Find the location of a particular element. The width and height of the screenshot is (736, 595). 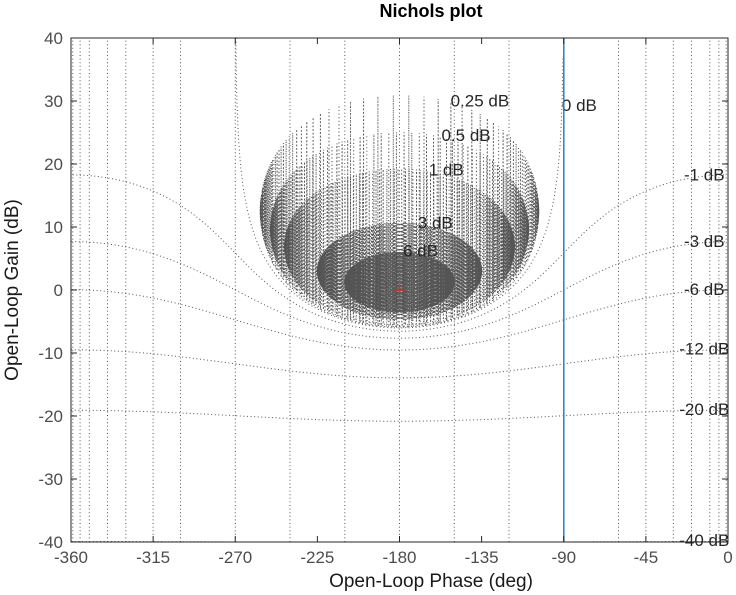

x-axis-label: Open-Loop Phase (deg) is located at coordinates (431, 581).